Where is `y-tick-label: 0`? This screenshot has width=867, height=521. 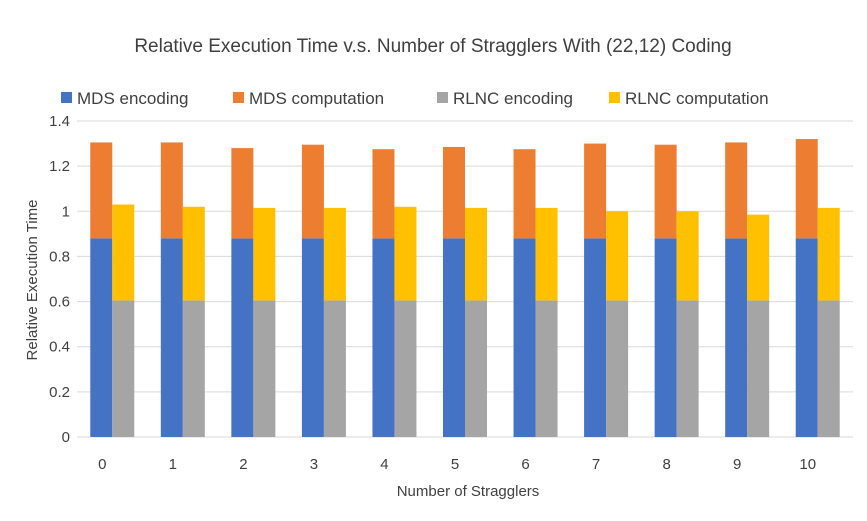
y-tick-label: 0 is located at coordinates (66, 437).